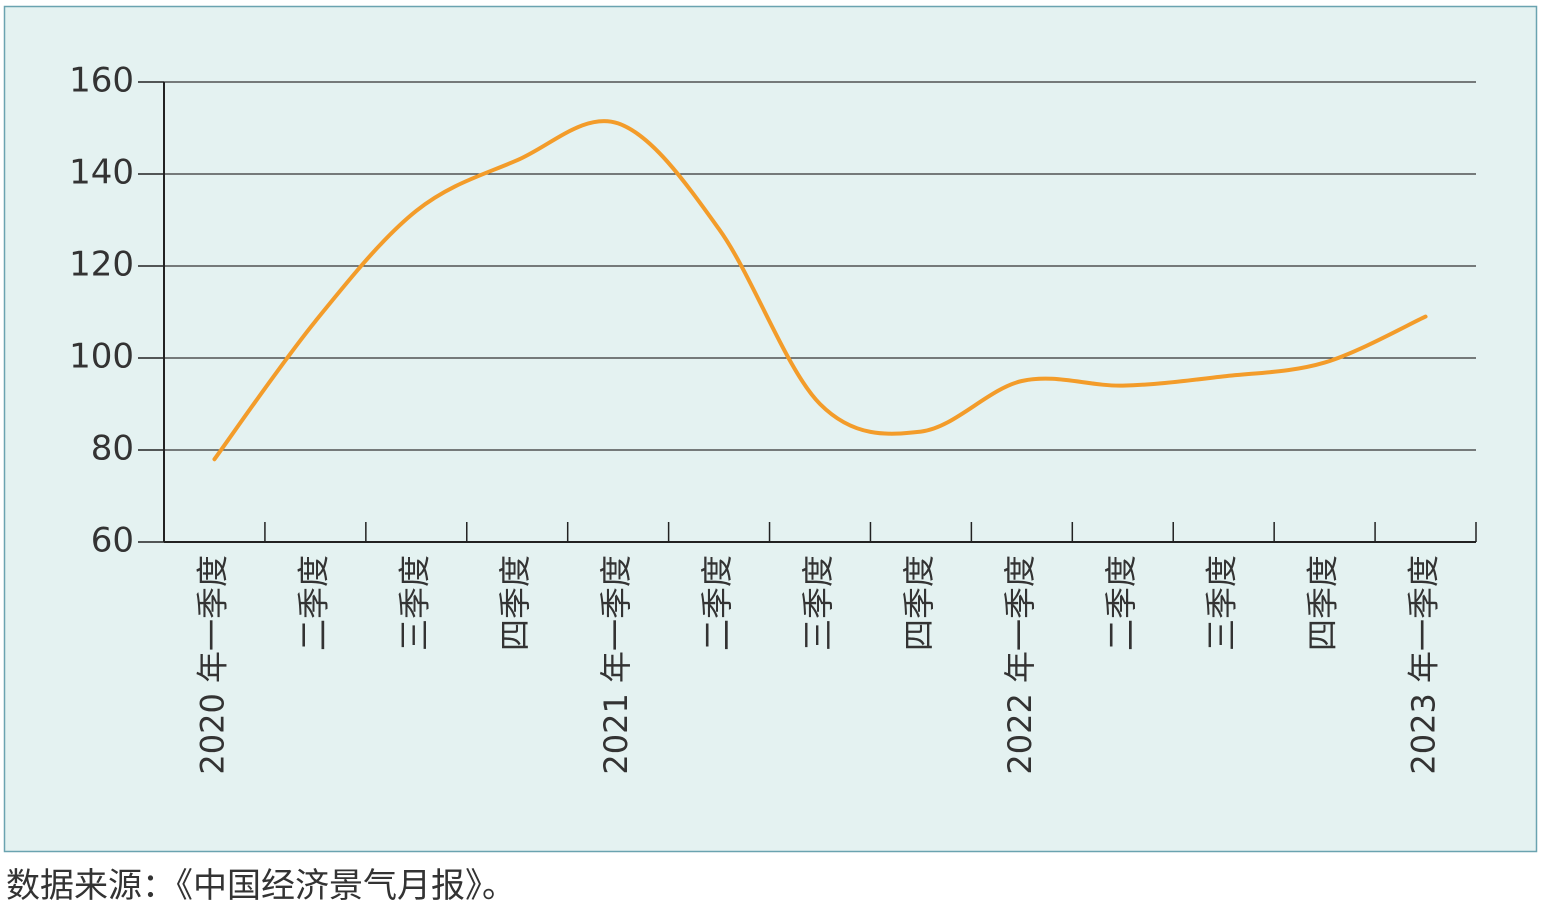 The width and height of the screenshot is (1544, 914). Describe the element at coordinates (212, 665) in the screenshot. I see `x-tick-label: 2020 年一季度` at that location.